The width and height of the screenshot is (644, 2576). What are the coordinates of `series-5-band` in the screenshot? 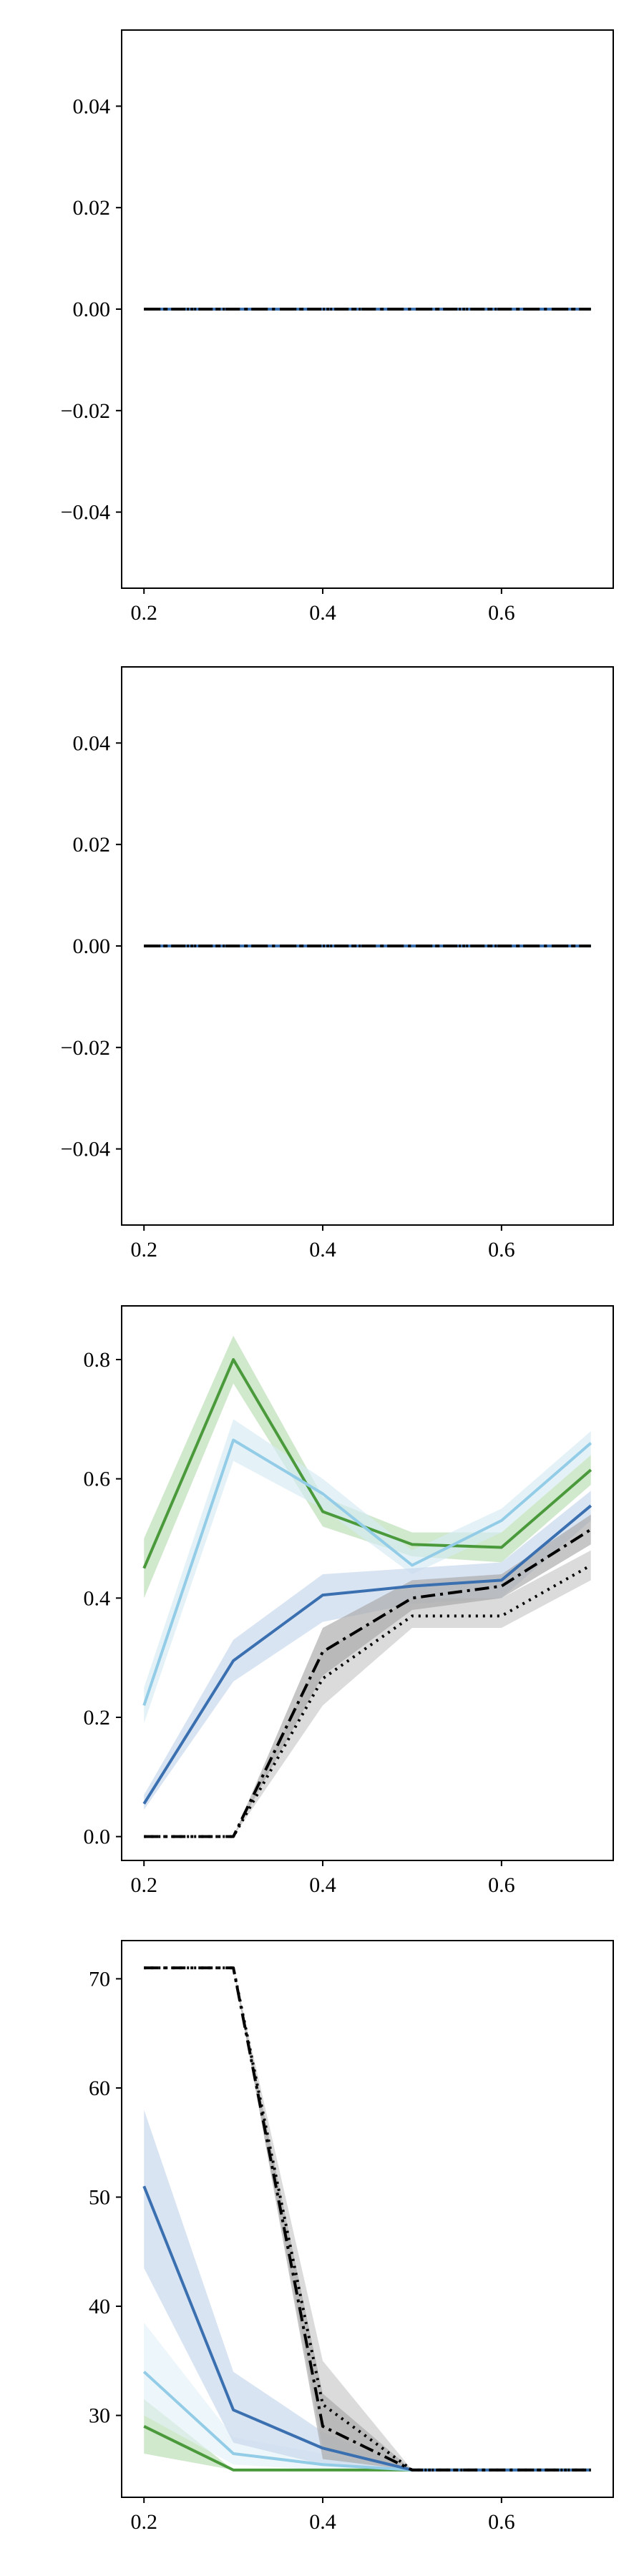 It's located at (367, 1675).